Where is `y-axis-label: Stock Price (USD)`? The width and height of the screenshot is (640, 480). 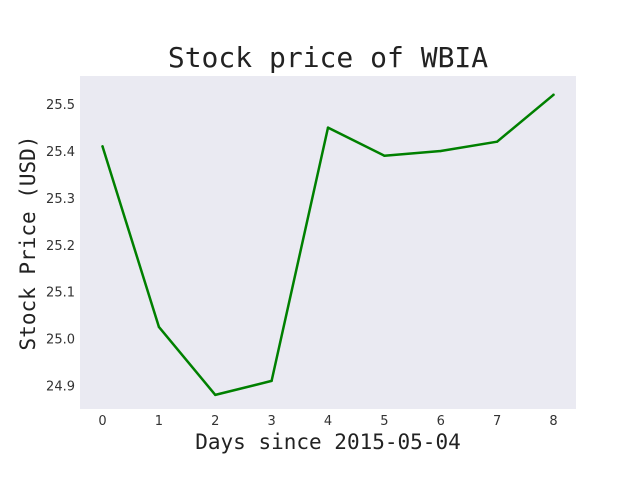
y-axis-label: Stock Price (USD) is located at coordinates (28, 243).